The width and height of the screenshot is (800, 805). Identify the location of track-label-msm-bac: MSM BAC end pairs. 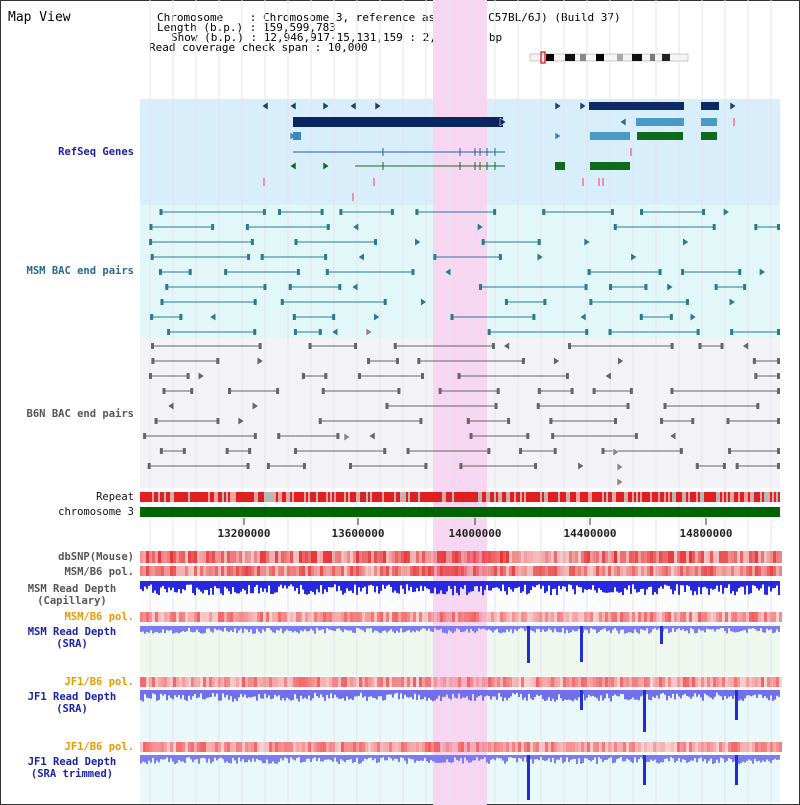
(80, 271).